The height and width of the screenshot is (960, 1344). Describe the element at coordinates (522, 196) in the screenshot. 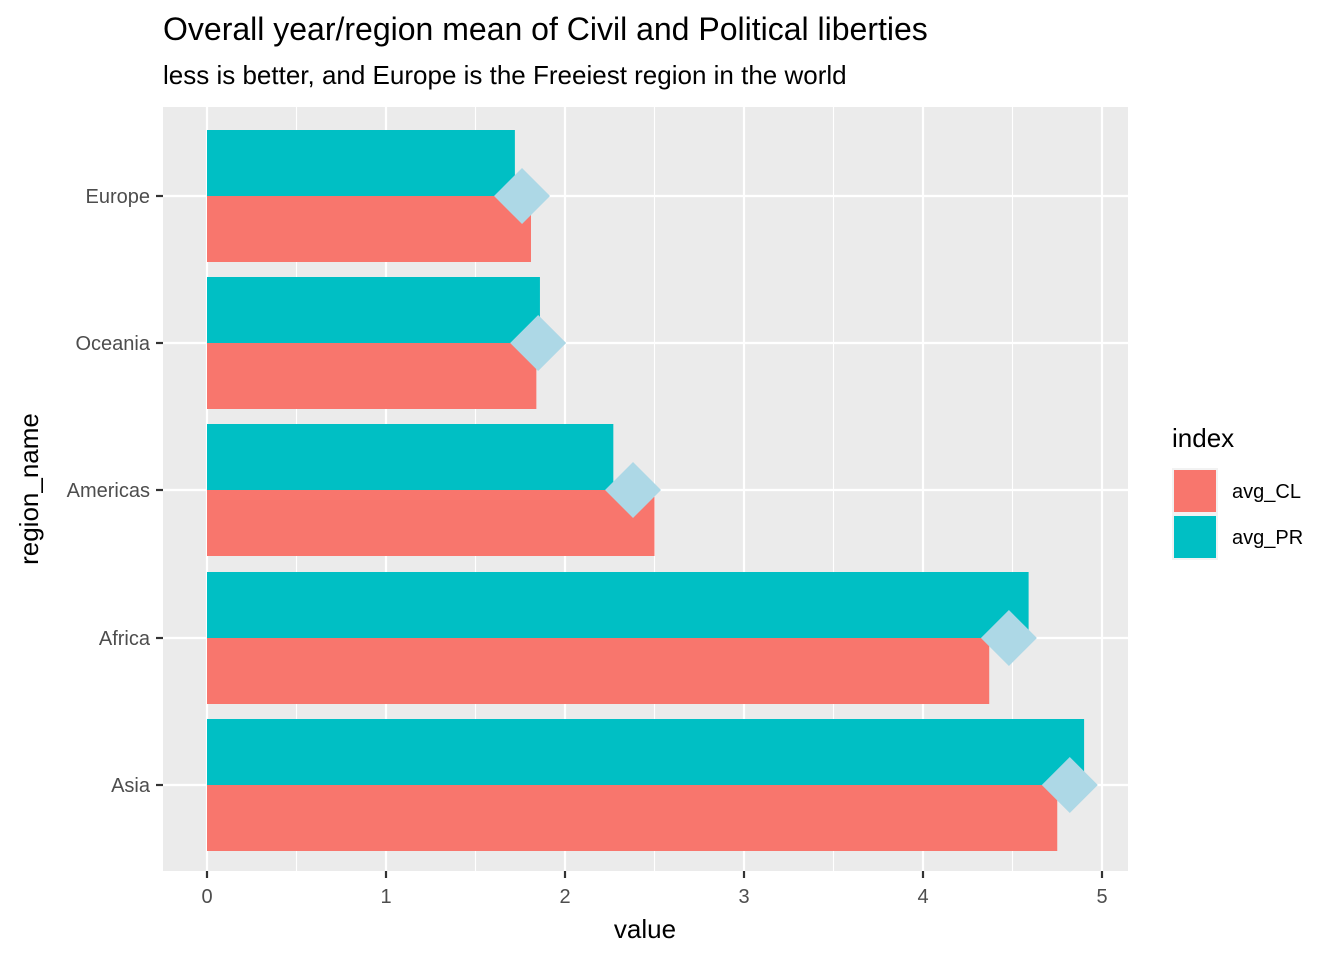

I see `mean-marker-europe` at that location.